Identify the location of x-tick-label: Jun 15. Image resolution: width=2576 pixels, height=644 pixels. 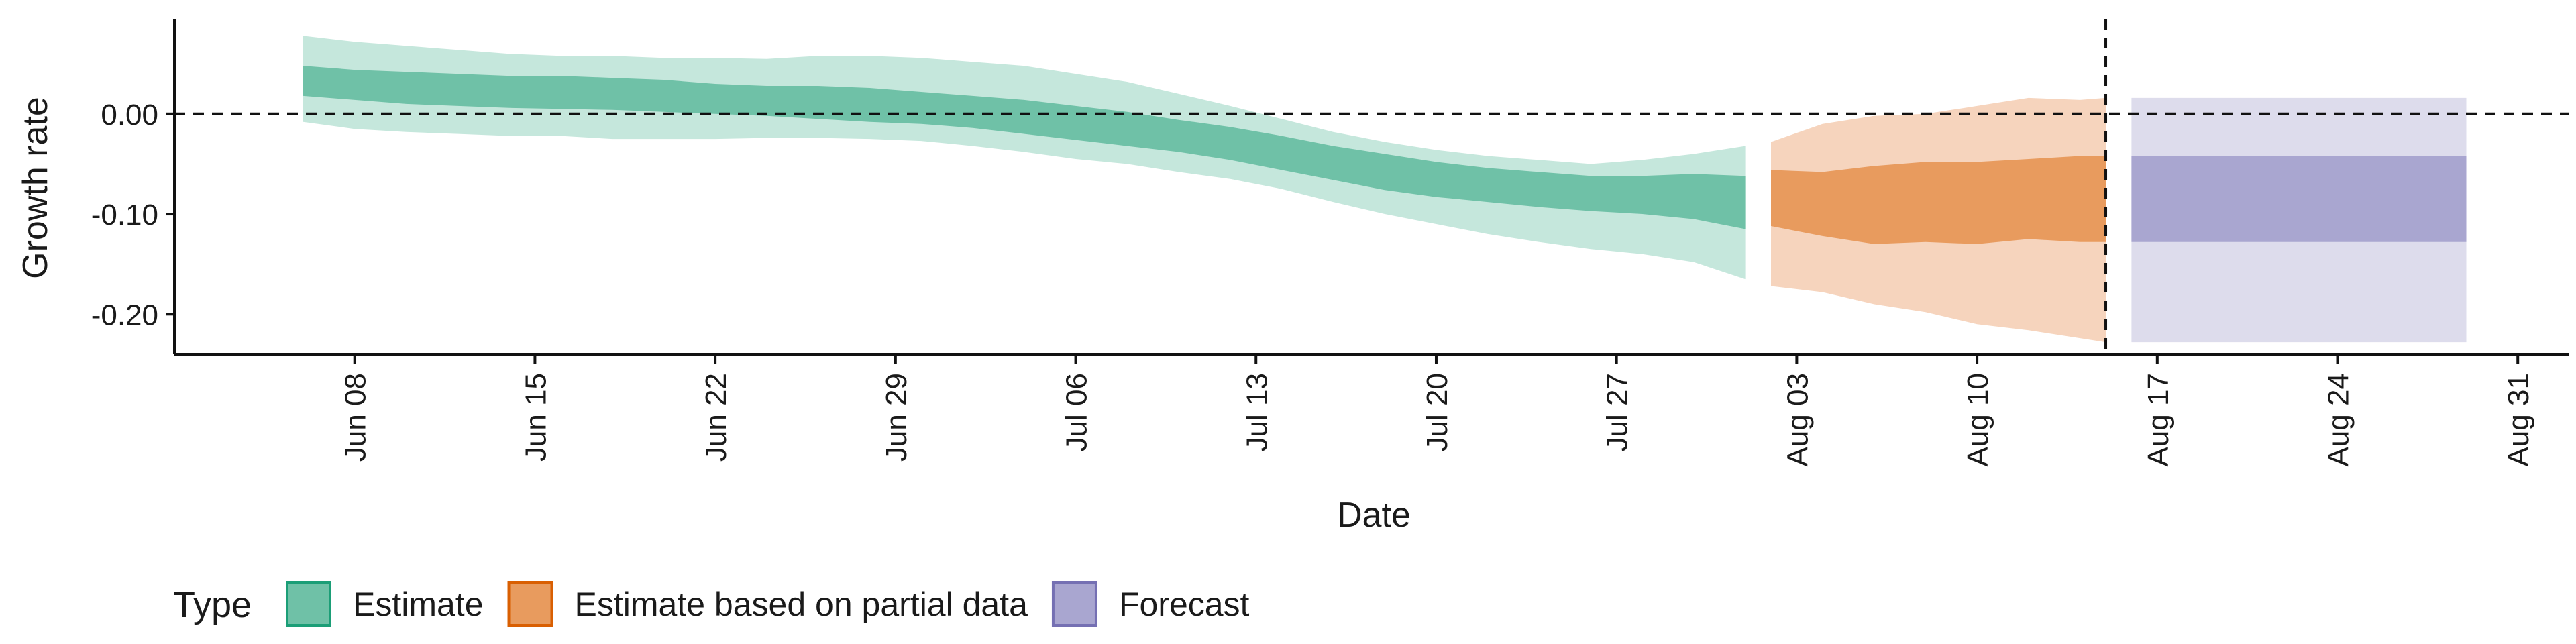
(535, 417).